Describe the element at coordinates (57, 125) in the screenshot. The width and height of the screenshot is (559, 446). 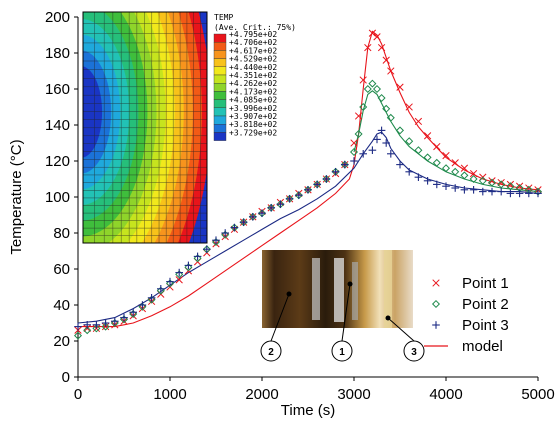
I see `y-tick-label: 140` at that location.